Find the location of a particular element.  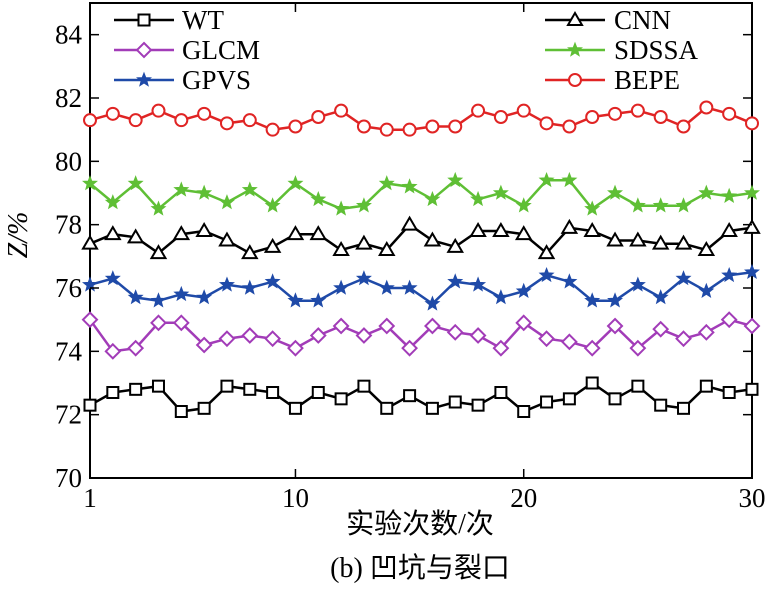

y-tick-label: 82 is located at coordinates (68, 98).